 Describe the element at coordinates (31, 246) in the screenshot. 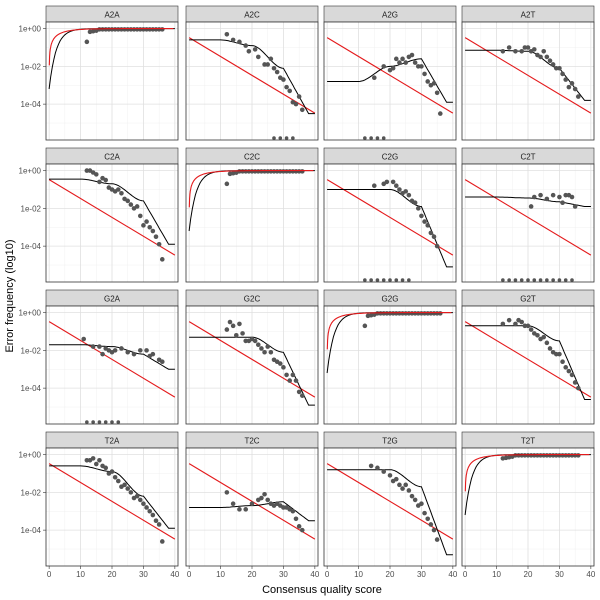

I see `y-tick-label: 1e-04` at that location.